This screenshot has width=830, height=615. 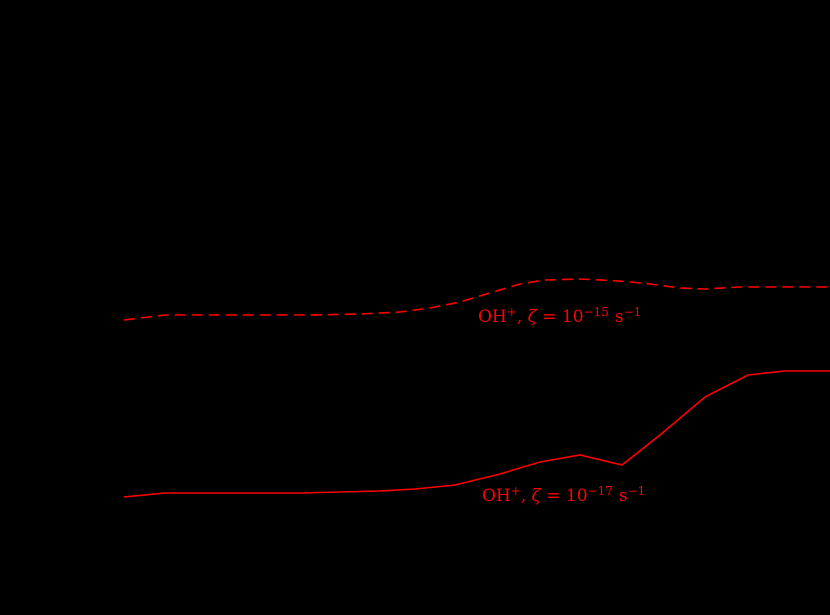 I want to click on annotation-zeta-1e-17: OH+, ζ = 10−17 s−1, so click(x=563, y=495).